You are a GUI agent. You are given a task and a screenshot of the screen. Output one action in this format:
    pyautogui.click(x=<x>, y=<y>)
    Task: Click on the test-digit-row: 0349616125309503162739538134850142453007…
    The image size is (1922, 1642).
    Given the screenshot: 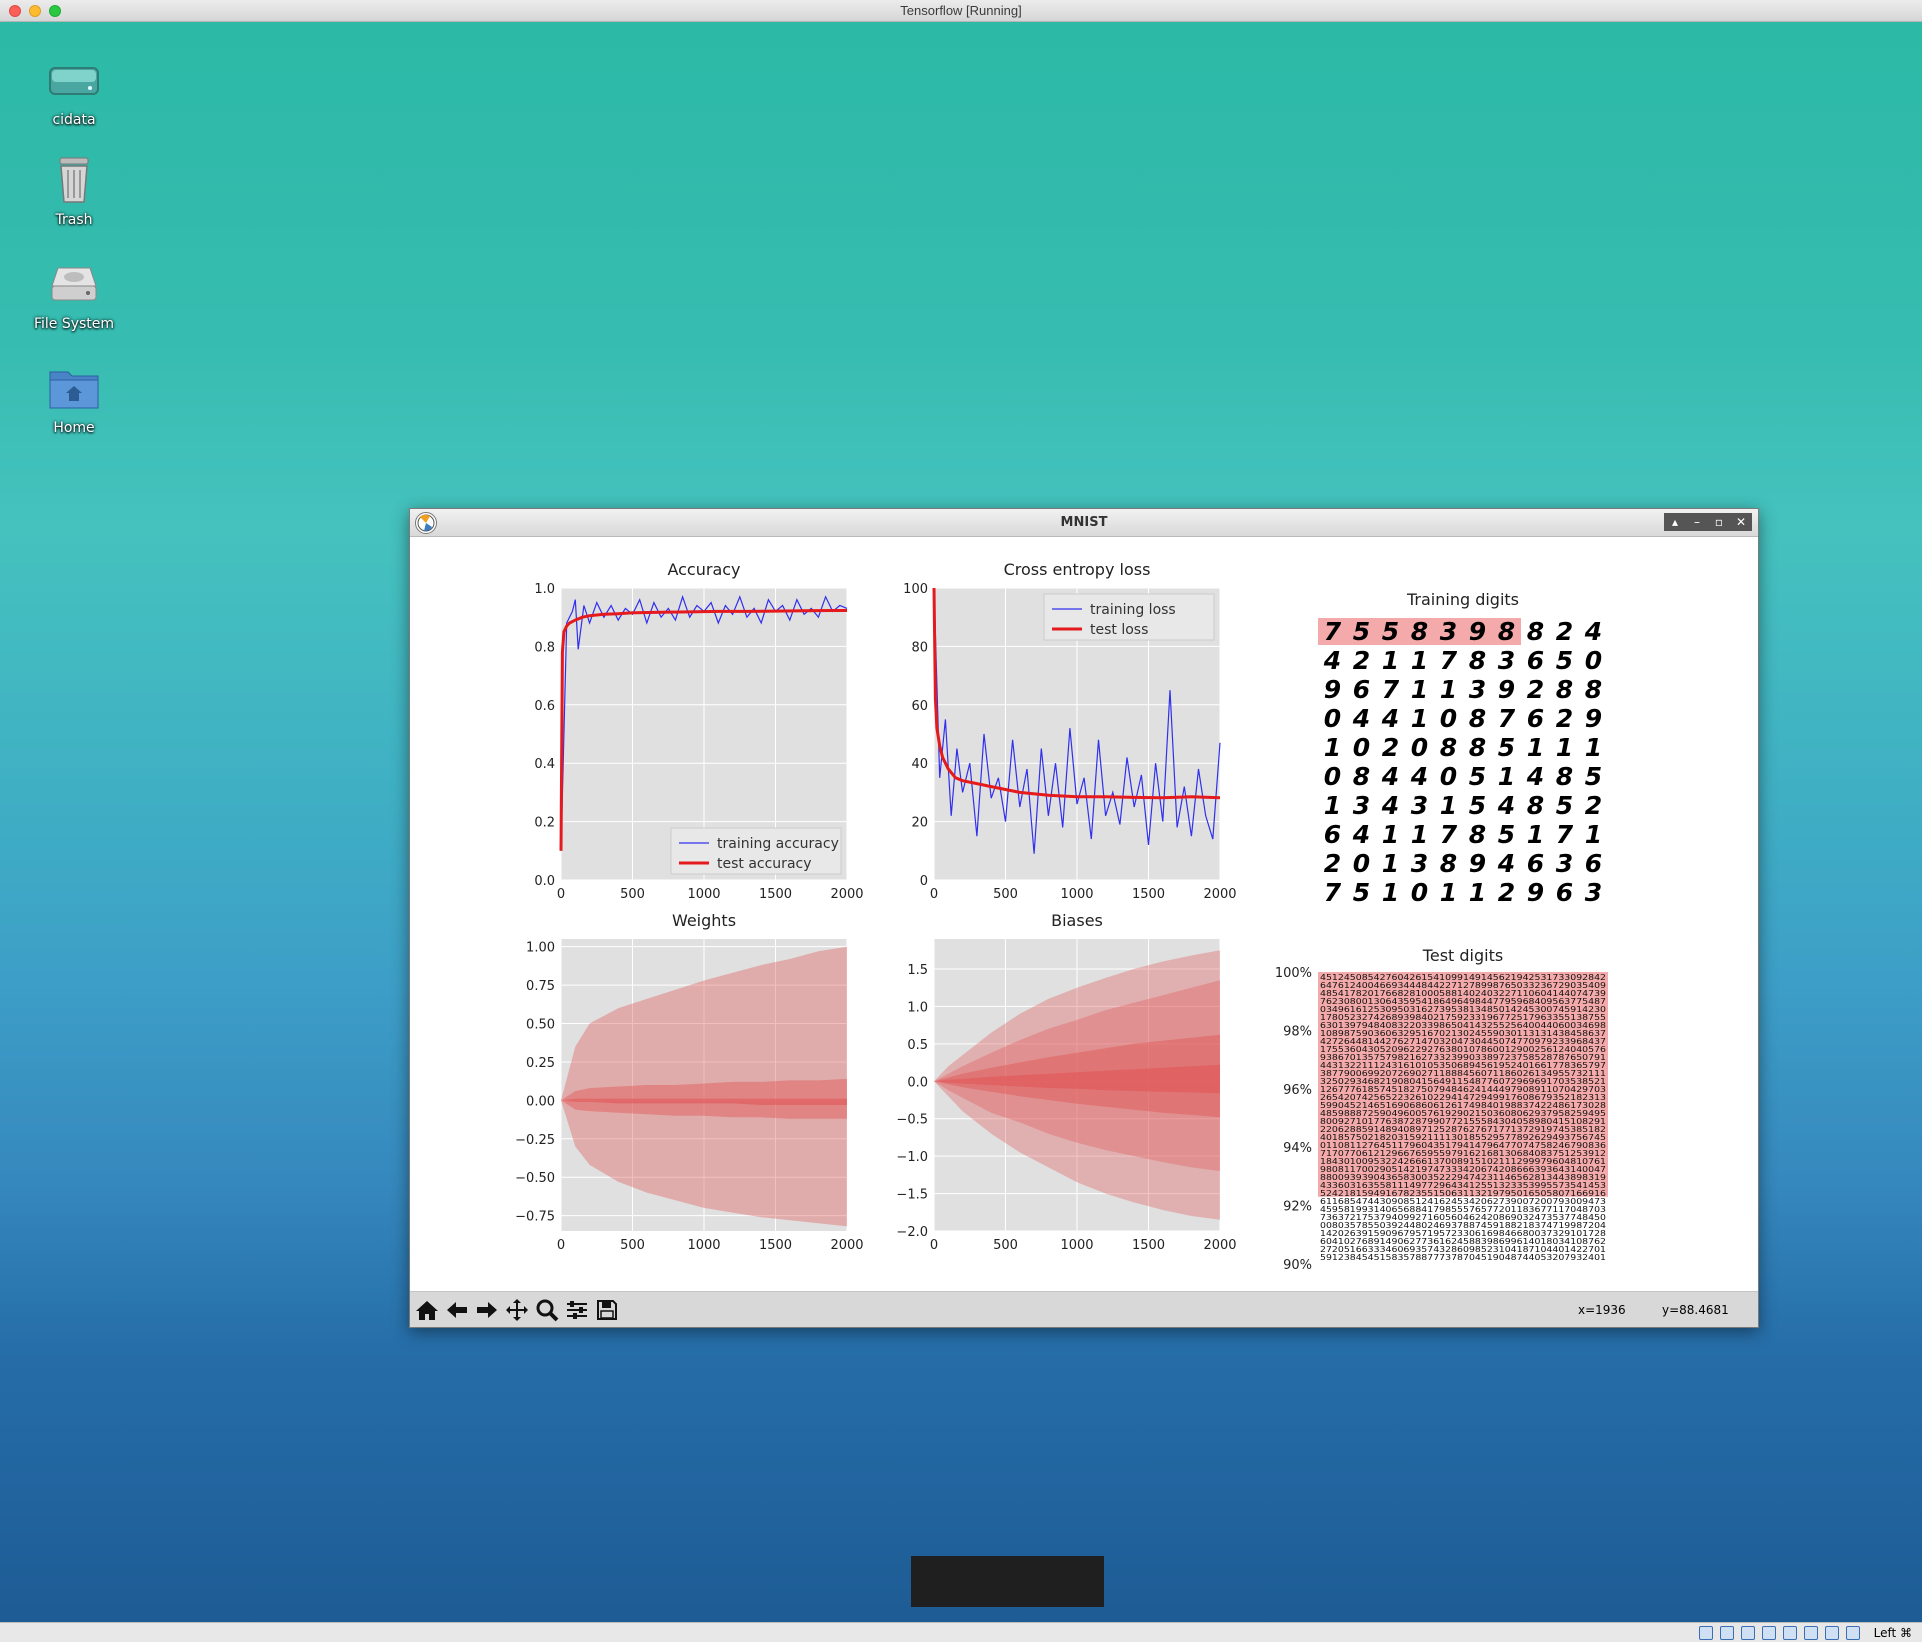 What is the action you would take?
    pyautogui.click(x=1463, y=1009)
    